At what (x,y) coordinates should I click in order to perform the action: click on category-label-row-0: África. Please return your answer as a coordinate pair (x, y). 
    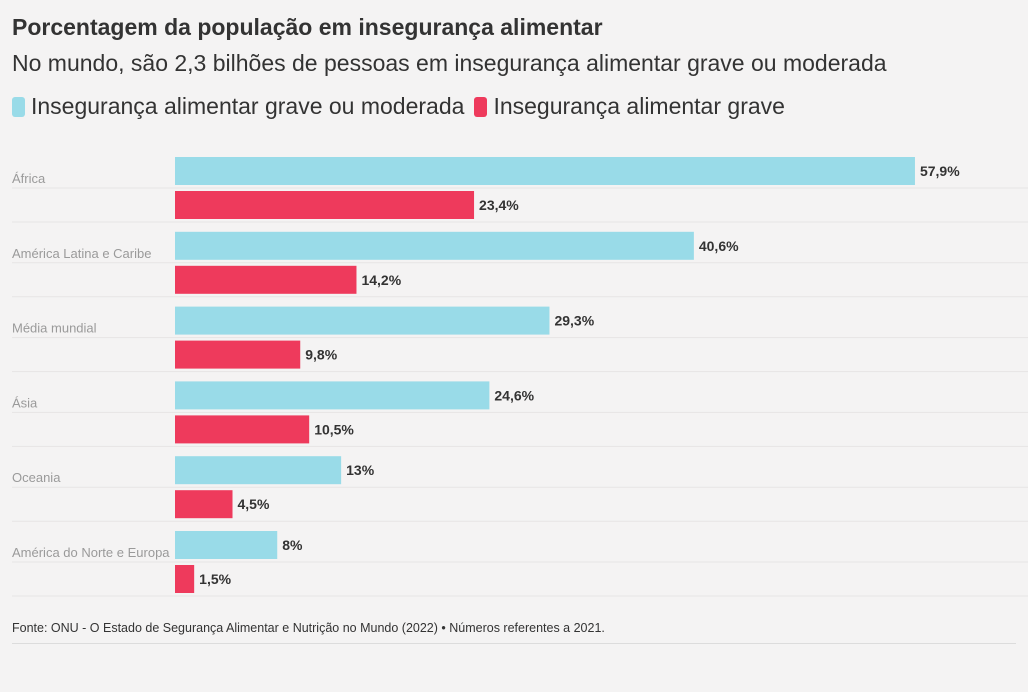
    Looking at the image, I should click on (29, 178).